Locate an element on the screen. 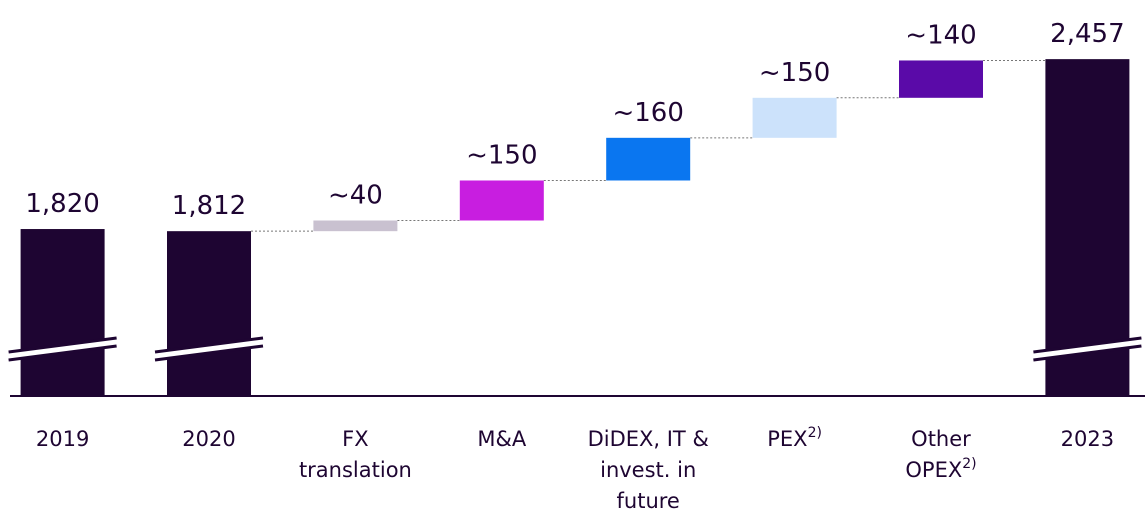  value-label: 1,812 is located at coordinates (209, 206).